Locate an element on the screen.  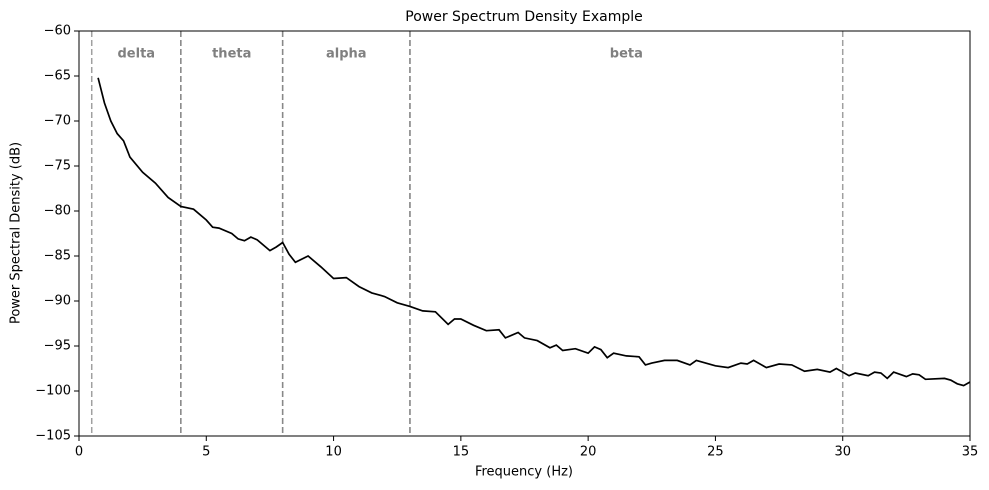
y-tick-label: −100 is located at coordinates (53, 391).